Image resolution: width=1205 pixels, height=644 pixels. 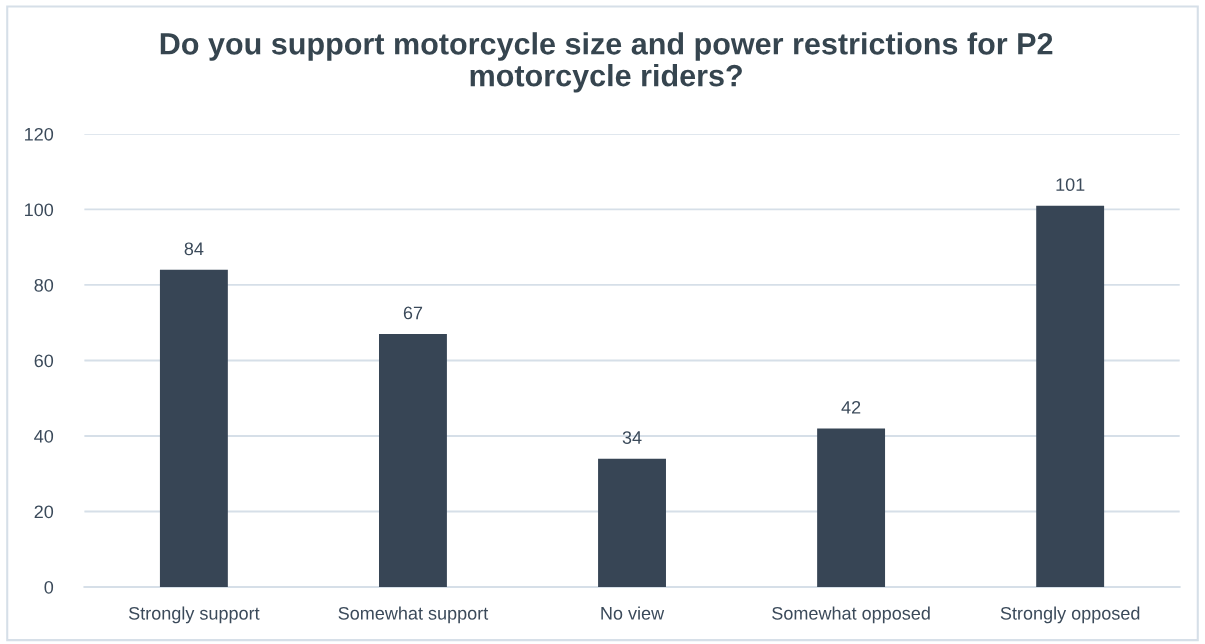 I want to click on data-label: 67, so click(x=413, y=313).